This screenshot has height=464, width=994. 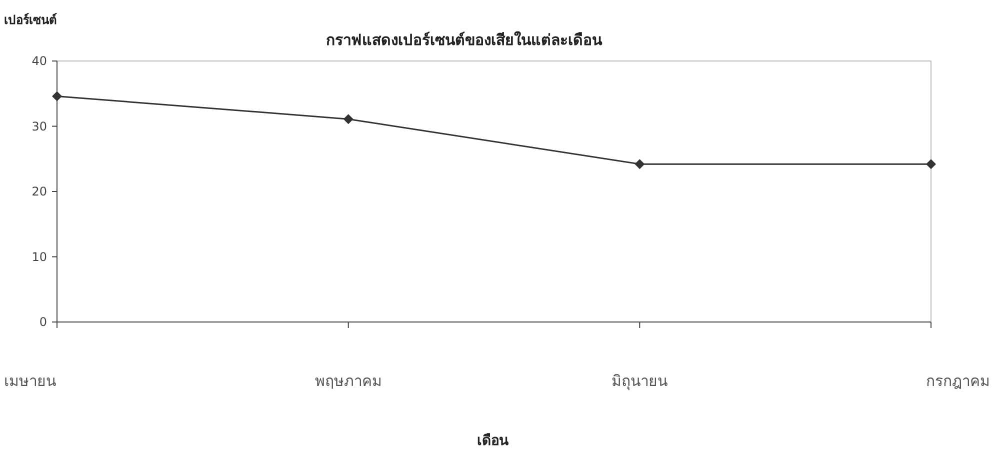 What do you see at coordinates (39, 257) in the screenshot?
I see `y-tick-label: 10` at bounding box center [39, 257].